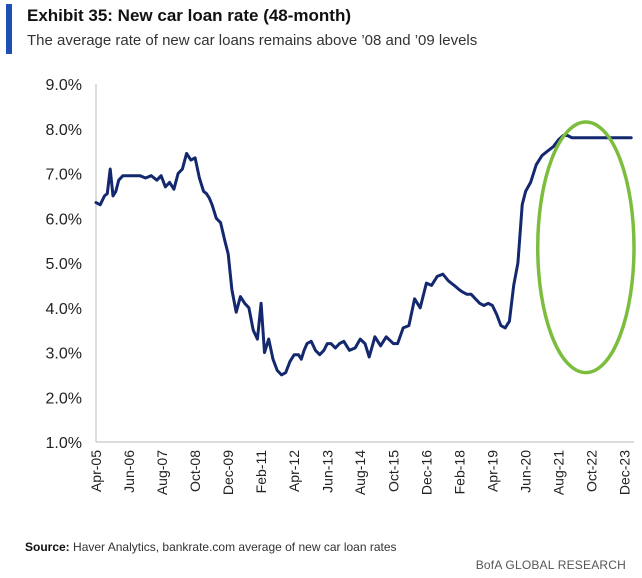 The width and height of the screenshot is (642, 578). Describe the element at coordinates (129, 471) in the screenshot. I see `x-tick-label: Jun-06` at that location.